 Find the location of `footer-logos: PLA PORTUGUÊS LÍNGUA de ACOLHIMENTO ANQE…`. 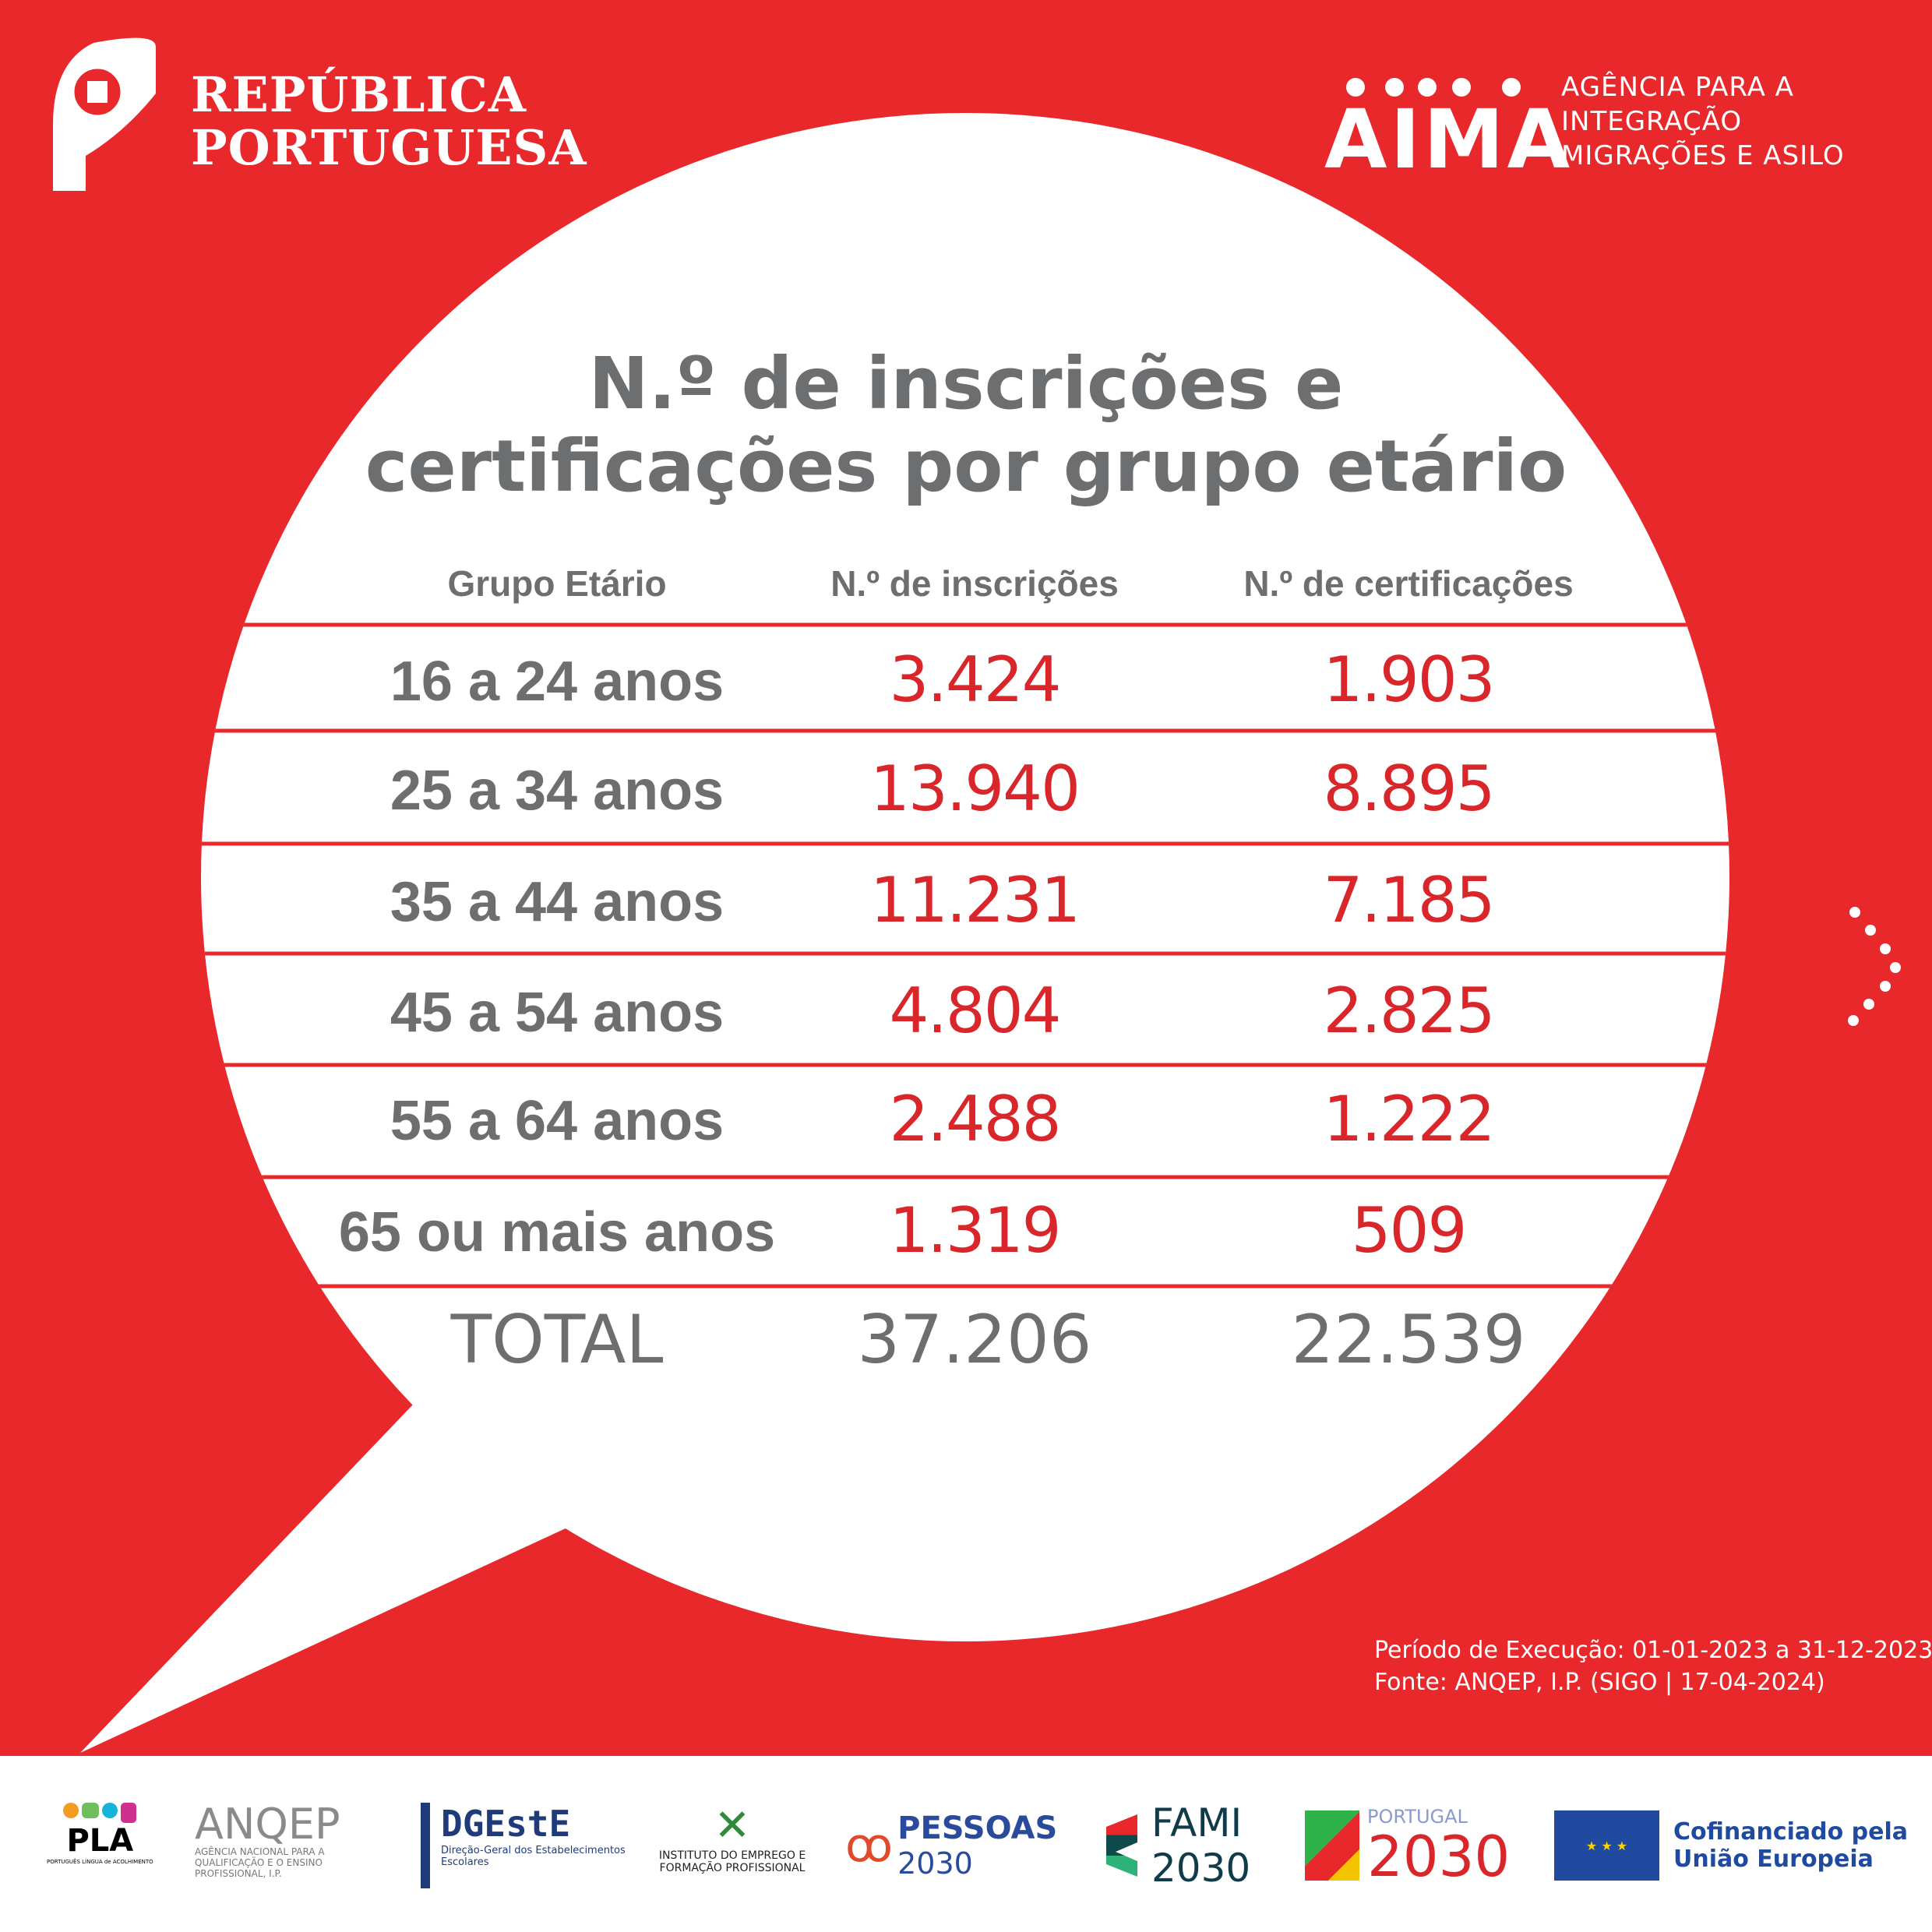

footer-logos: PLA PORTUGUÊS LÍNGUA de ACOLHIMENTO ANQE… is located at coordinates (966, 1844).